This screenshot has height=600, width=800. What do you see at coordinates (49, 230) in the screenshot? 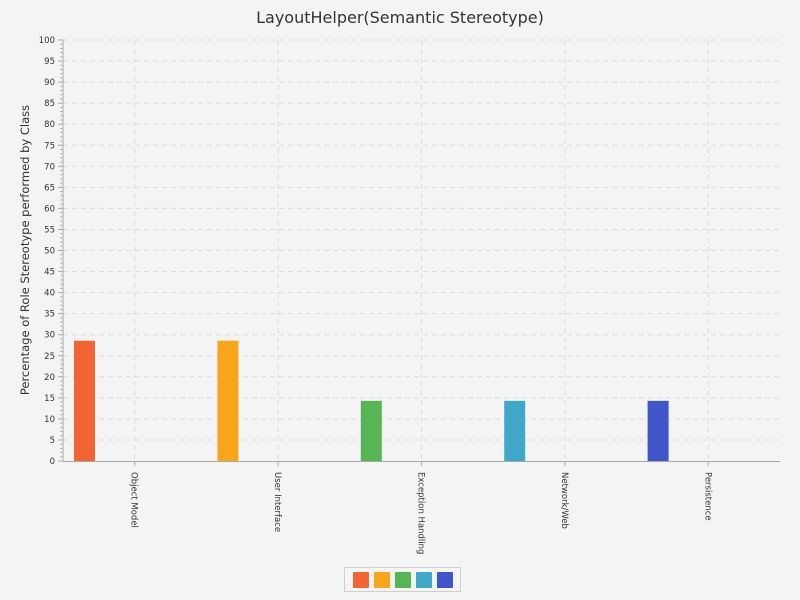
I see `y-tick-label: 55` at bounding box center [49, 230].